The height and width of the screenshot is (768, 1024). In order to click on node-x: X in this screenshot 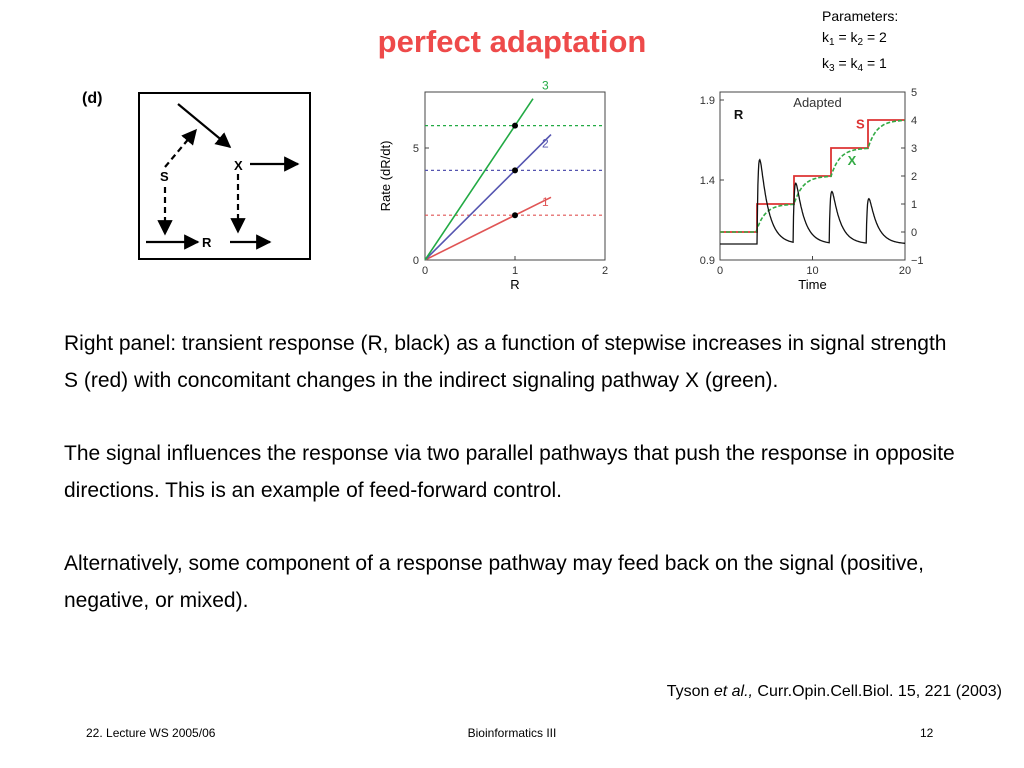, I will do `click(238, 165)`.